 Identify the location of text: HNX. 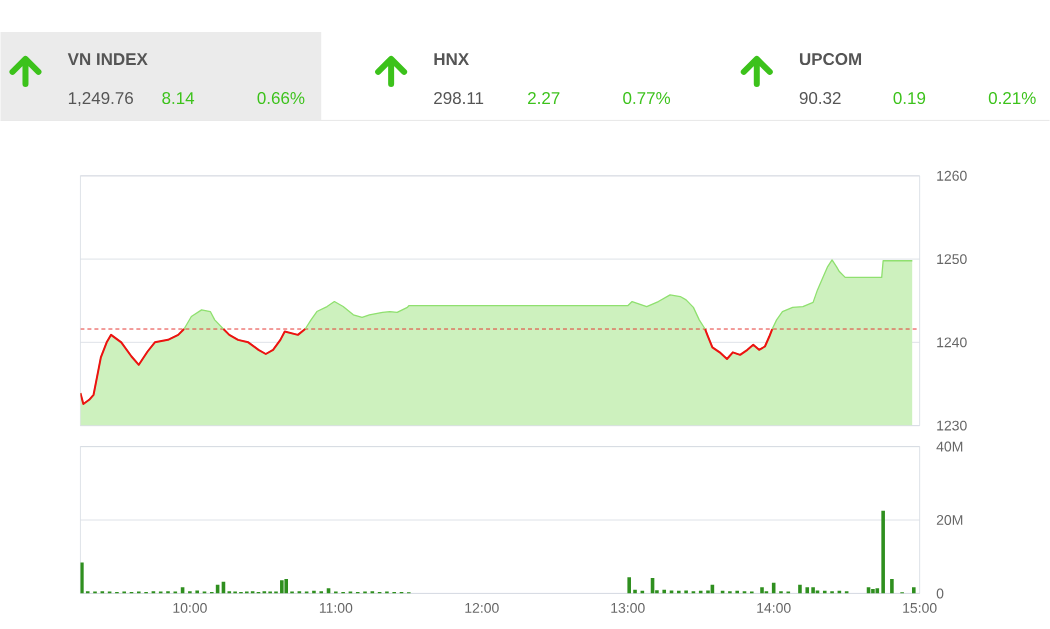
(451, 59).